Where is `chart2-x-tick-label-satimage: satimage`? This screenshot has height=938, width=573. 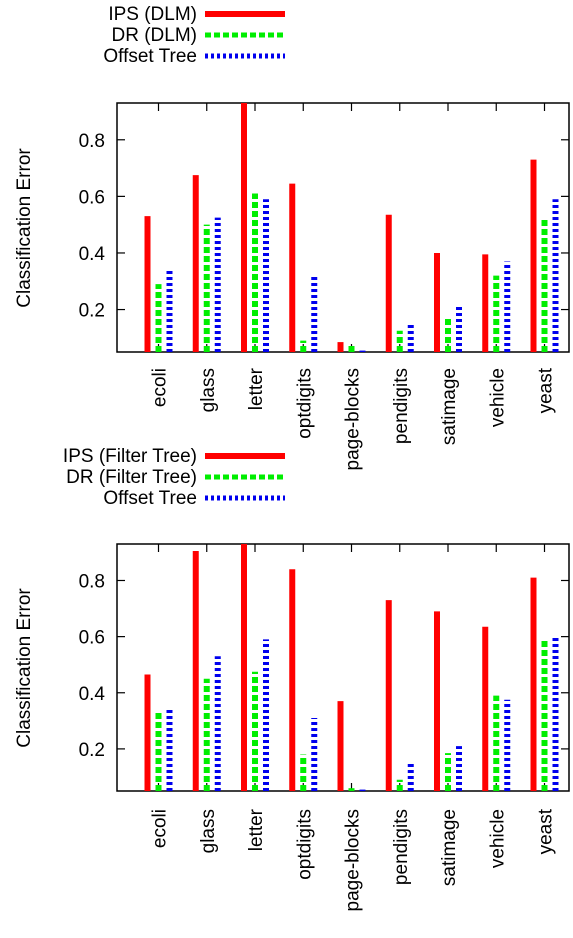 chart2-x-tick-label-satimage: satimage is located at coordinates (449, 847).